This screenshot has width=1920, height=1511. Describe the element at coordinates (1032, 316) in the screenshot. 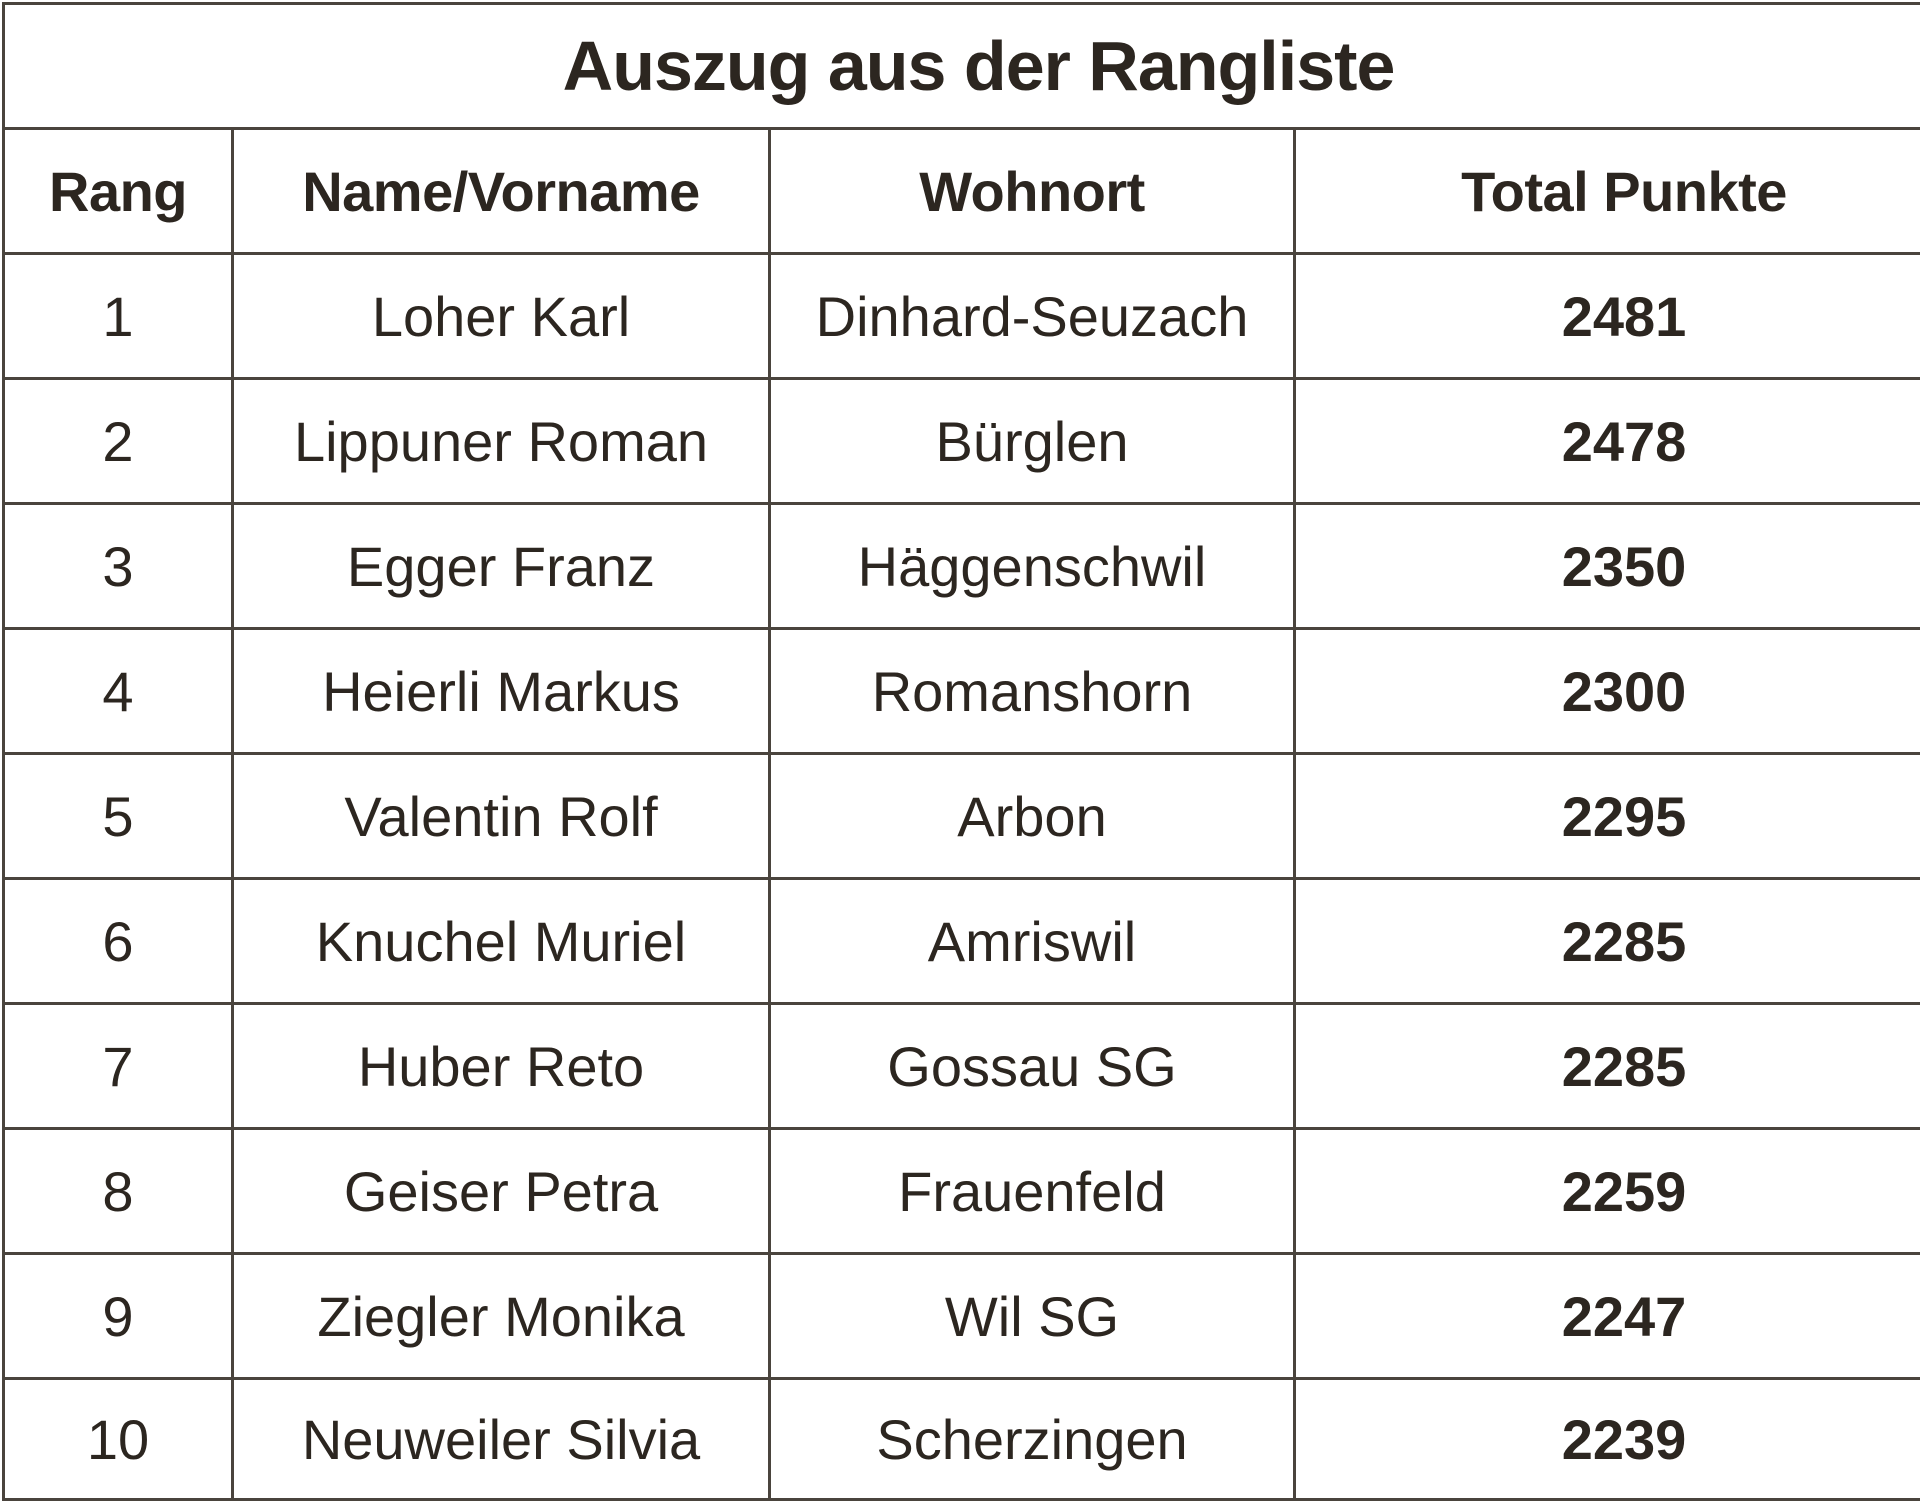

I see `town-cell: Dinhard-Seuzach` at that location.